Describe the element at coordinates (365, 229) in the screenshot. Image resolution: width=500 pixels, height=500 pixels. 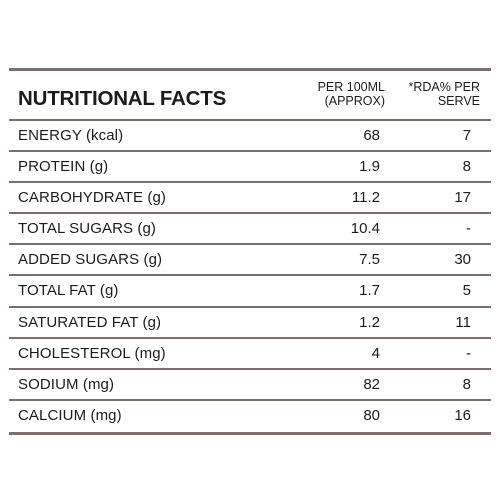
I see `row-per-value: 10.4` at that location.